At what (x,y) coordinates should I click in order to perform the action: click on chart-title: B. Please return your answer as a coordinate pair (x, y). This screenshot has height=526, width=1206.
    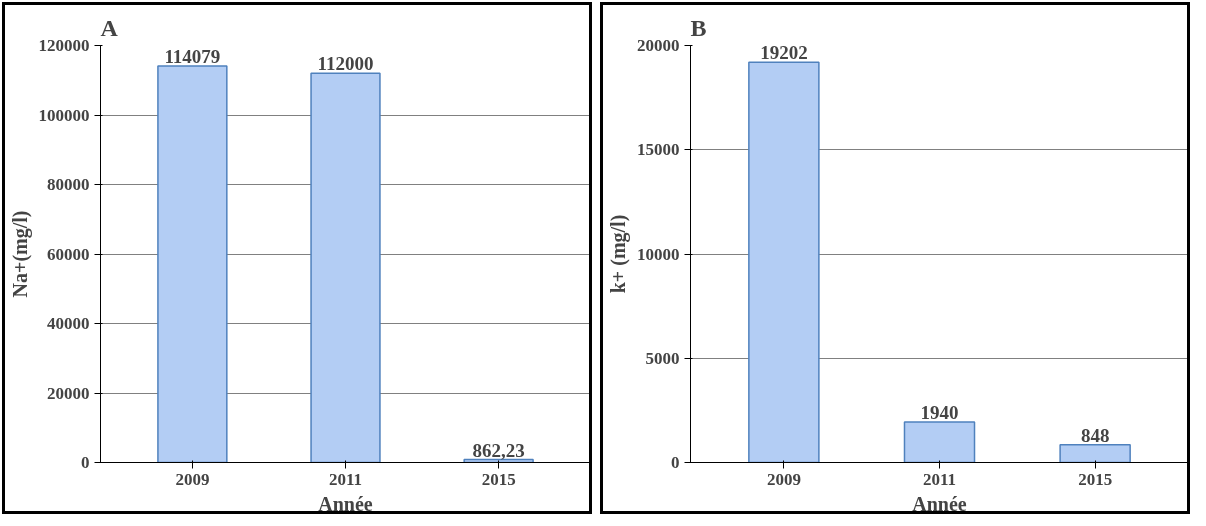
    Looking at the image, I should click on (698, 27).